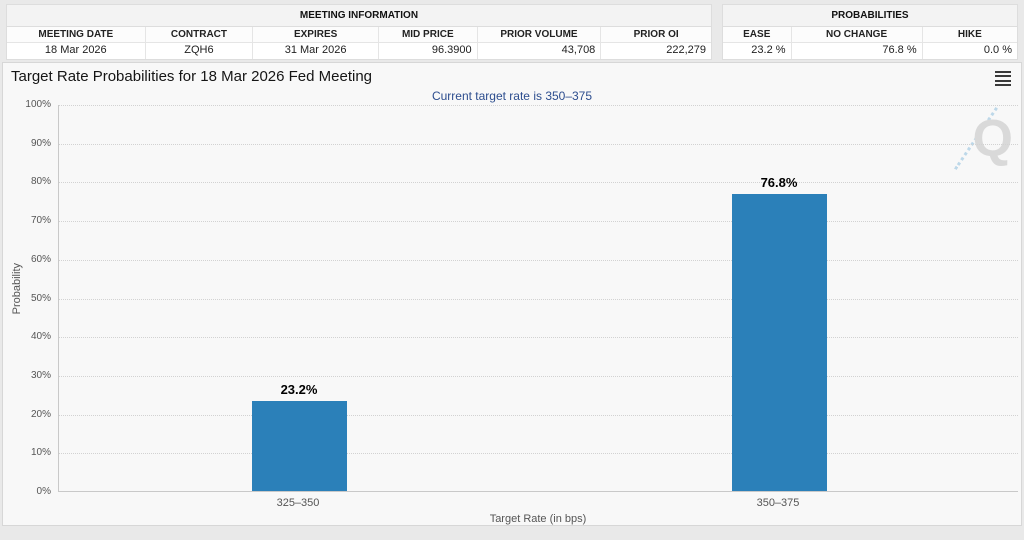 The height and width of the screenshot is (540, 1024). What do you see at coordinates (40, 259) in the screenshot?
I see `y-tick-label-60%: 60%` at bounding box center [40, 259].